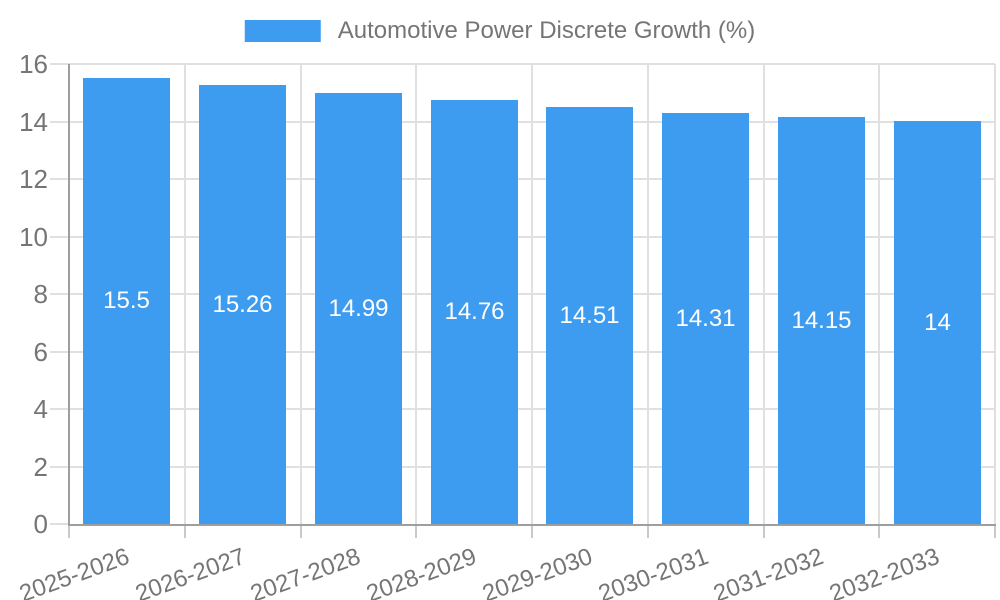 This screenshot has width=1000, height=600. I want to click on bar-value-label: 15.26, so click(242, 304).